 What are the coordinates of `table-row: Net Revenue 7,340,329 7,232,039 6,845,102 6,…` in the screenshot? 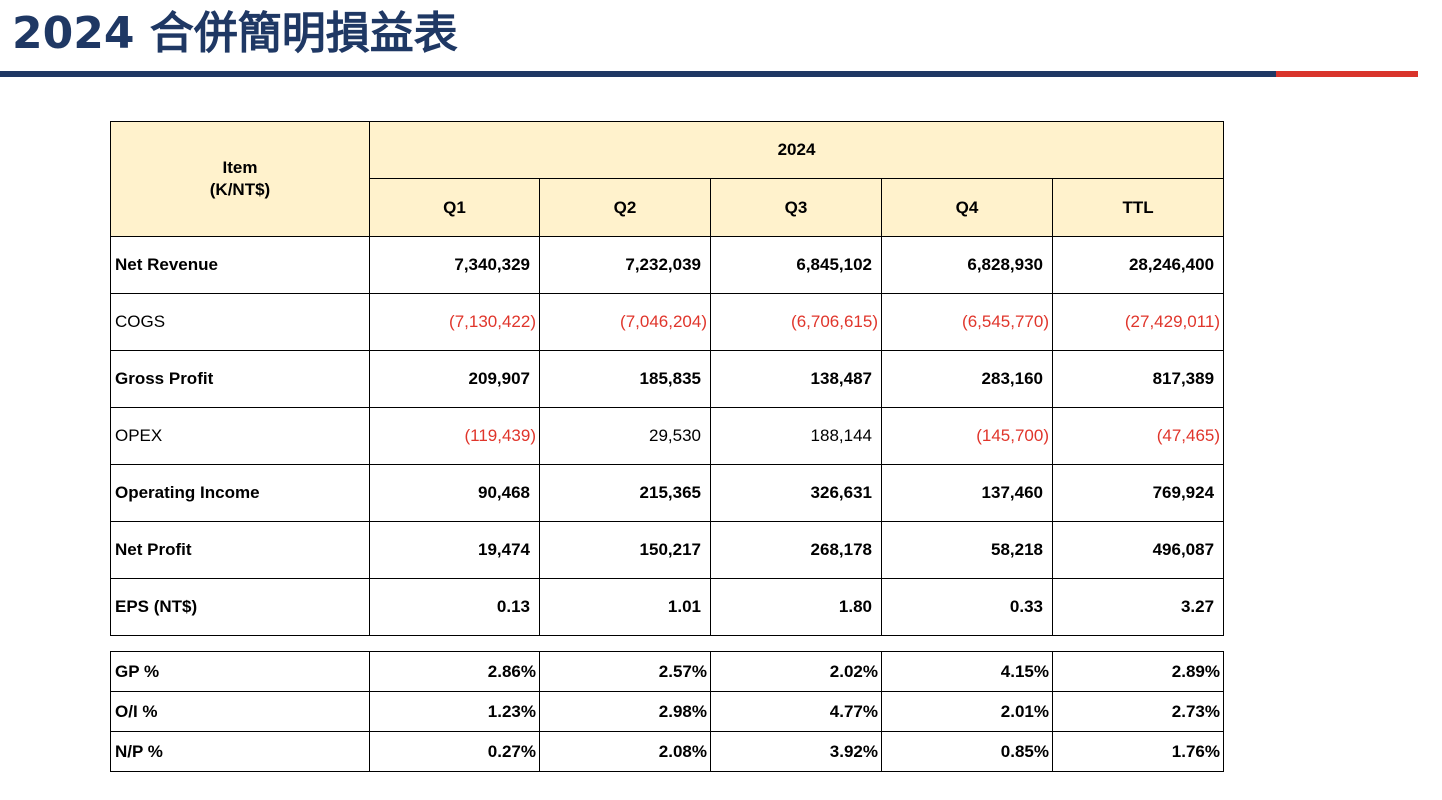 It's located at (667, 265).